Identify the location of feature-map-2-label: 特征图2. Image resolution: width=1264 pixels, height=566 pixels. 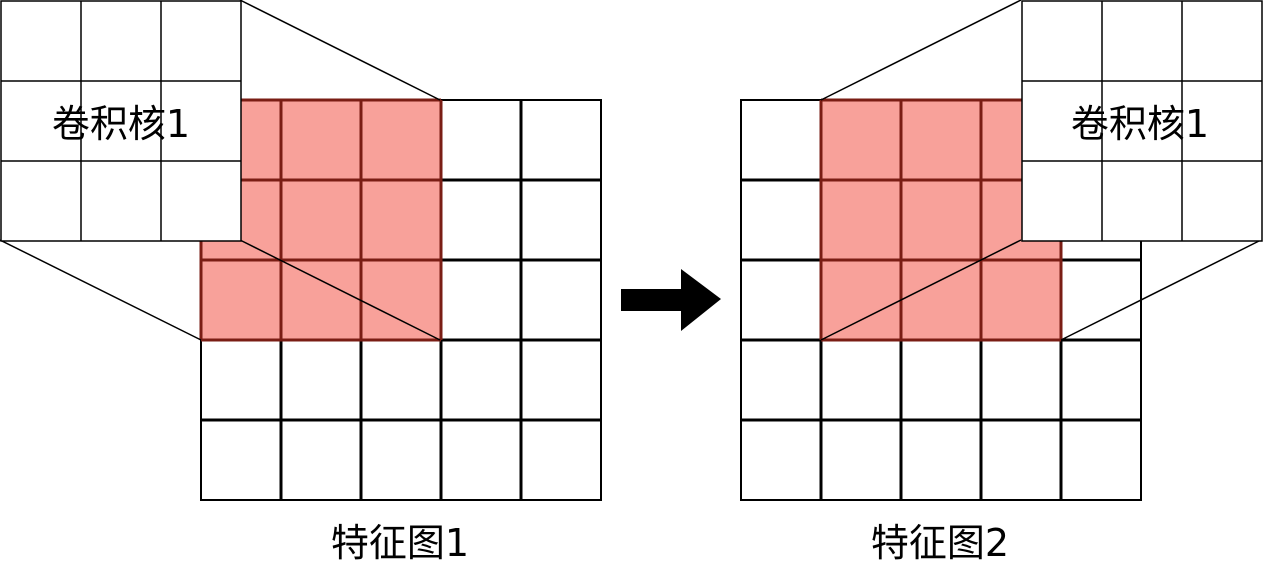
(940, 543).